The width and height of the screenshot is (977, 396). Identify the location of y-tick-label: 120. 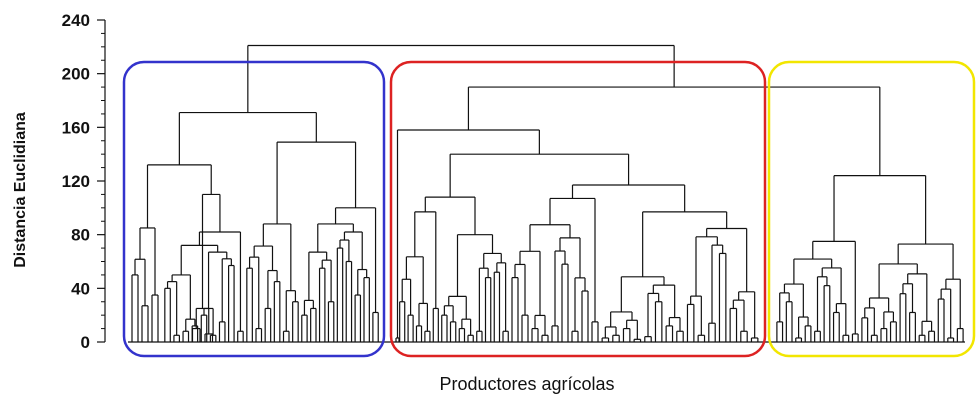
(76, 181).